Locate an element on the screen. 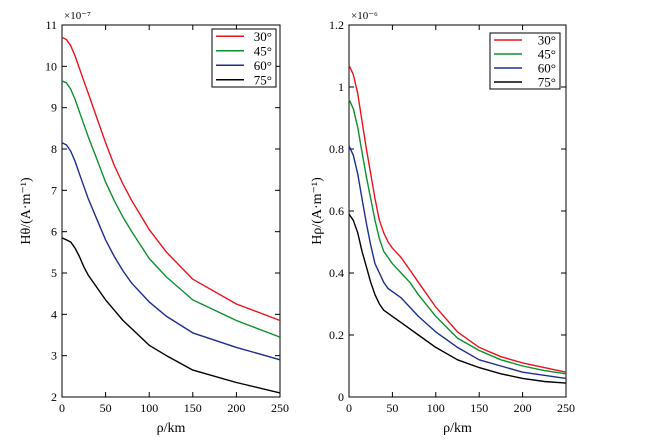 The height and width of the screenshot is (442, 646). y-tick-label: 1 is located at coordinates (341, 87).